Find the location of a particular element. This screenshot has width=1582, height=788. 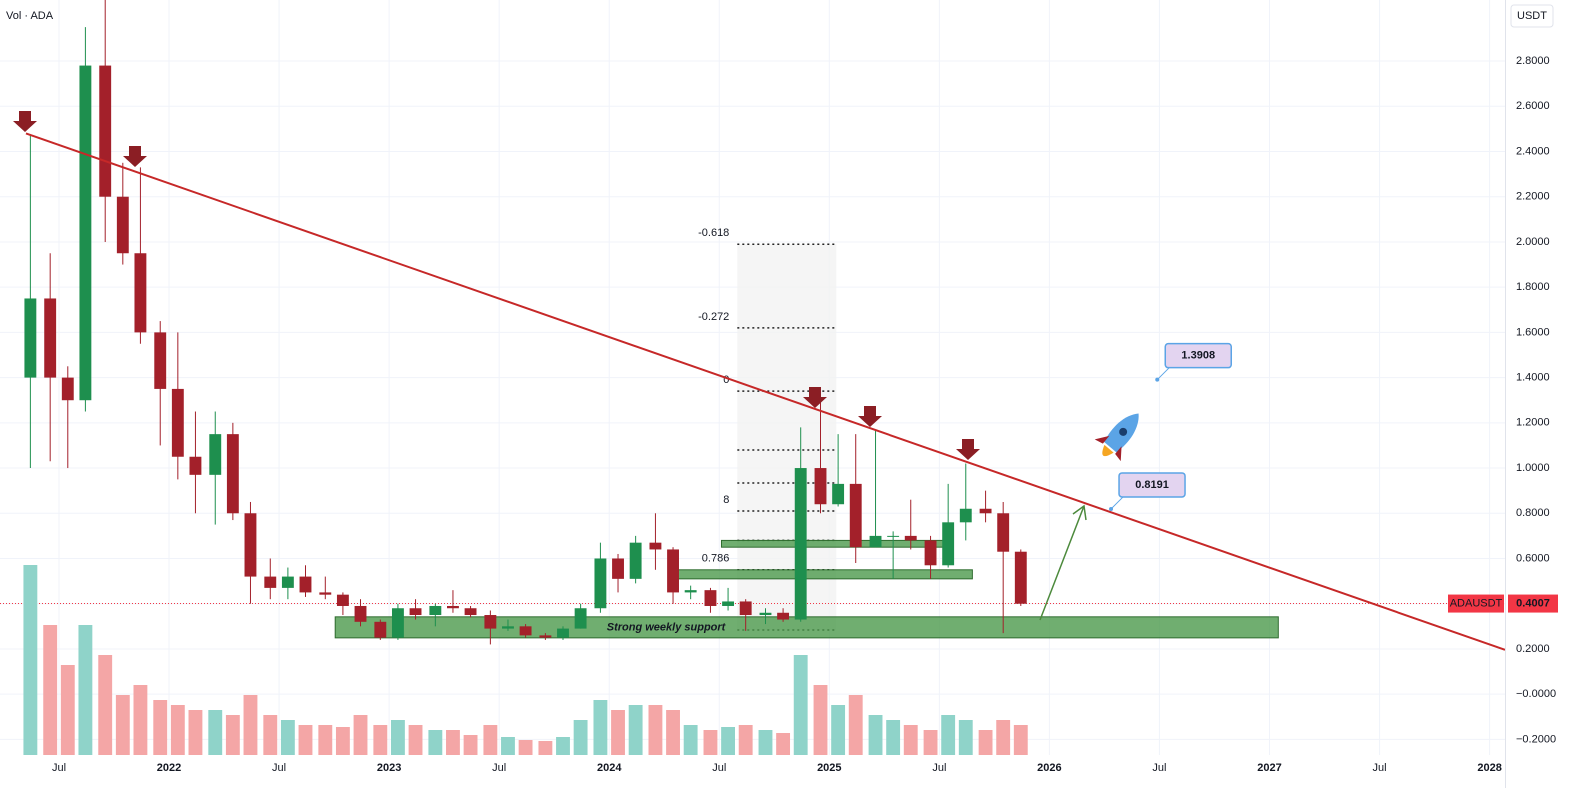

price-tag-symbol-bg is located at coordinates (1476, 603).